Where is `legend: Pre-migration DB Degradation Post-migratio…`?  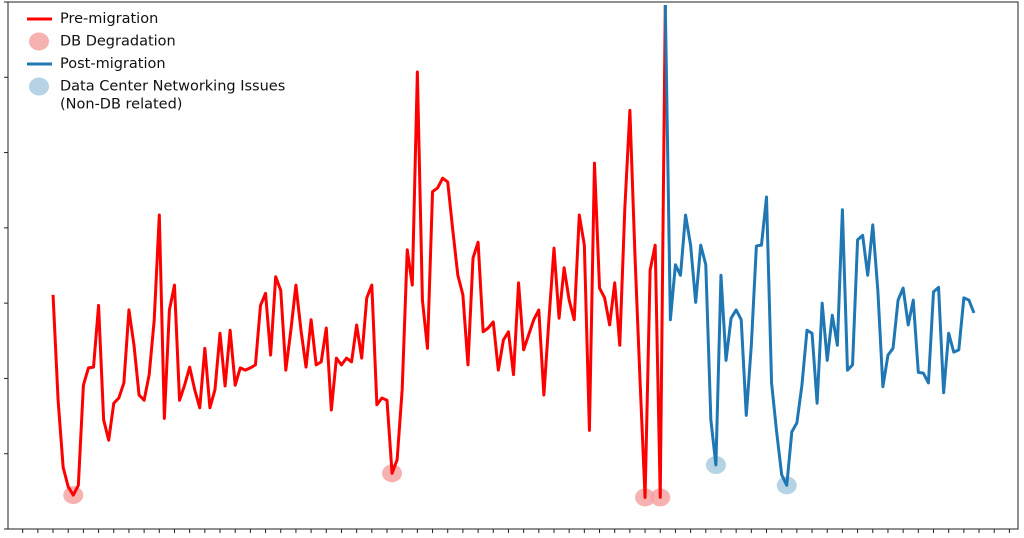
legend: Pre-migration DB Degradation Post-migratio… is located at coordinates (156, 62).